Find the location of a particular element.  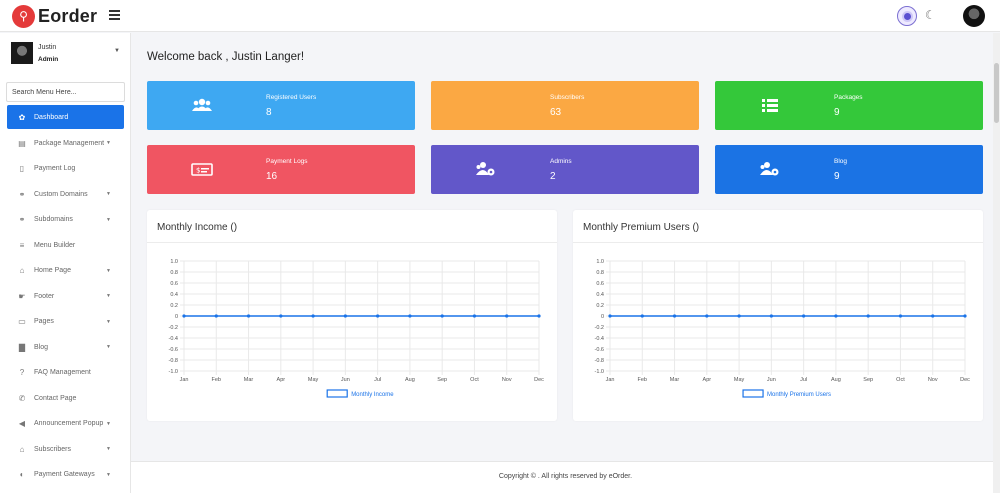

sidebar-item-faq-management: ? FAQ Management is located at coordinates (65, 373).